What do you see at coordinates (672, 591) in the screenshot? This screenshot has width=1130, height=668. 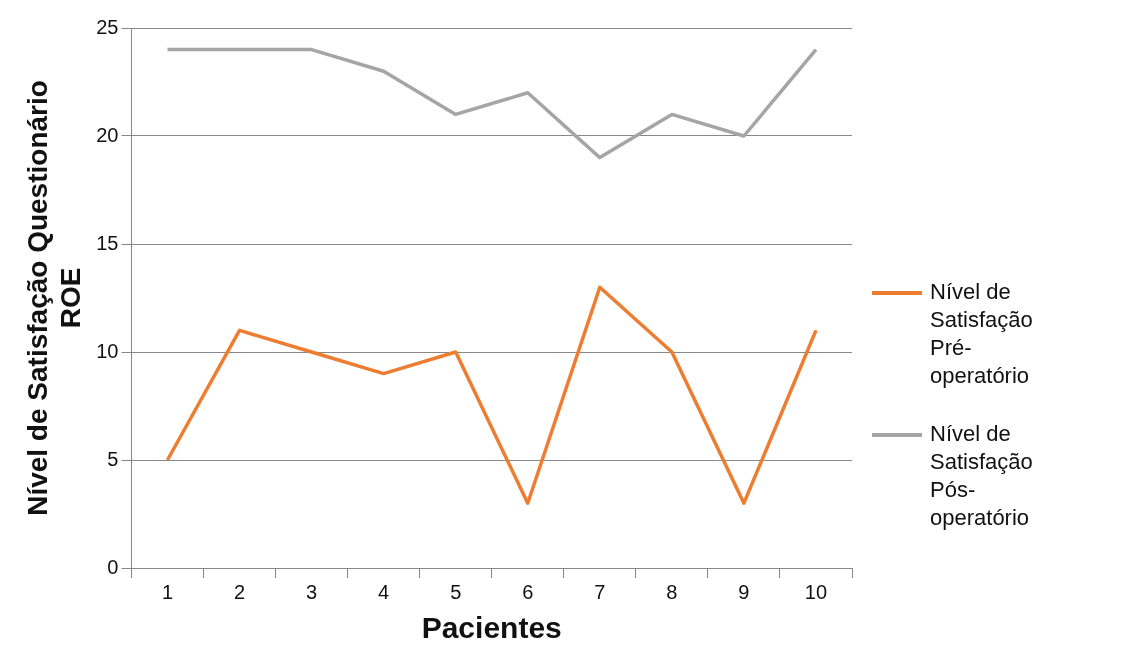 I see `x-tick-label: 8` at bounding box center [672, 591].